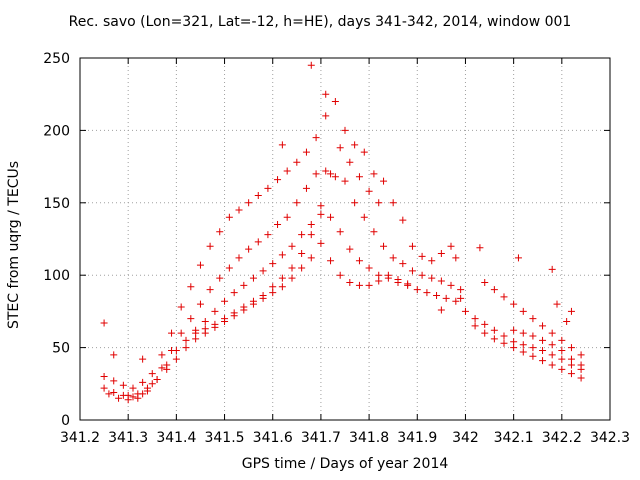  Describe the element at coordinates (287, 240) in the screenshot. I see `series-track-e` at that location.